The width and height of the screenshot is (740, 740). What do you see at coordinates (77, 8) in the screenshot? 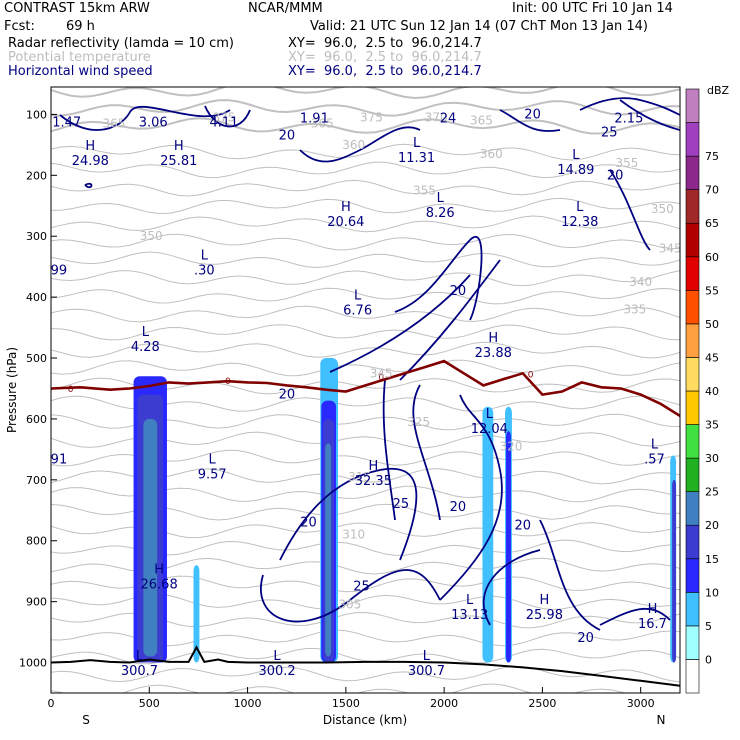
I see `model-title: CONTRAST 15km ARW` at bounding box center [77, 8].